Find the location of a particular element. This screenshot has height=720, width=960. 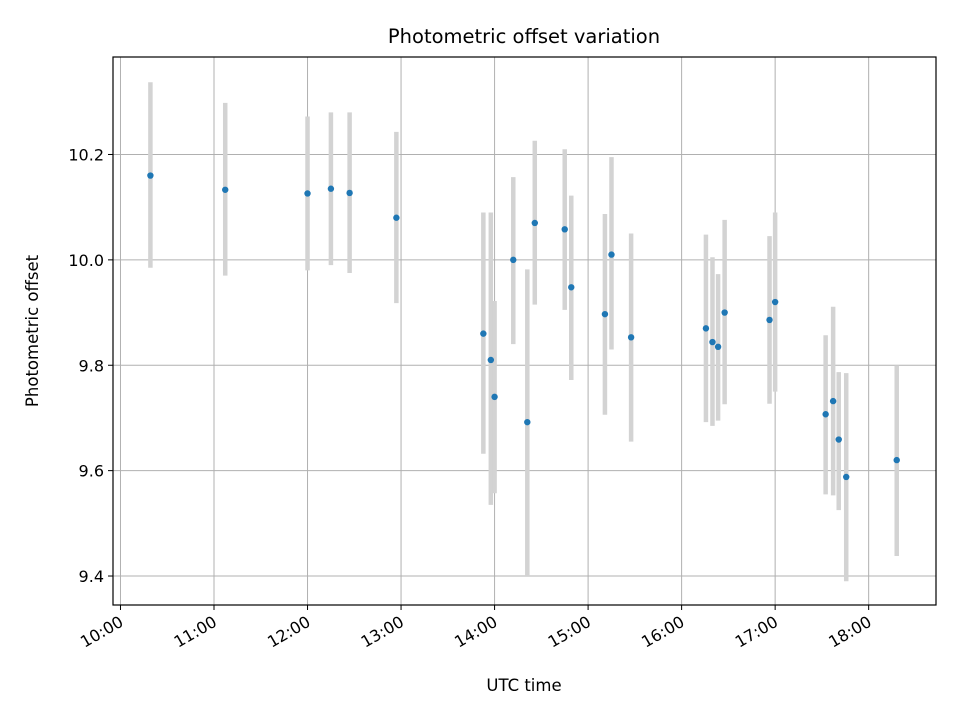

x-tick-label: 13:00 is located at coordinates (382, 632).